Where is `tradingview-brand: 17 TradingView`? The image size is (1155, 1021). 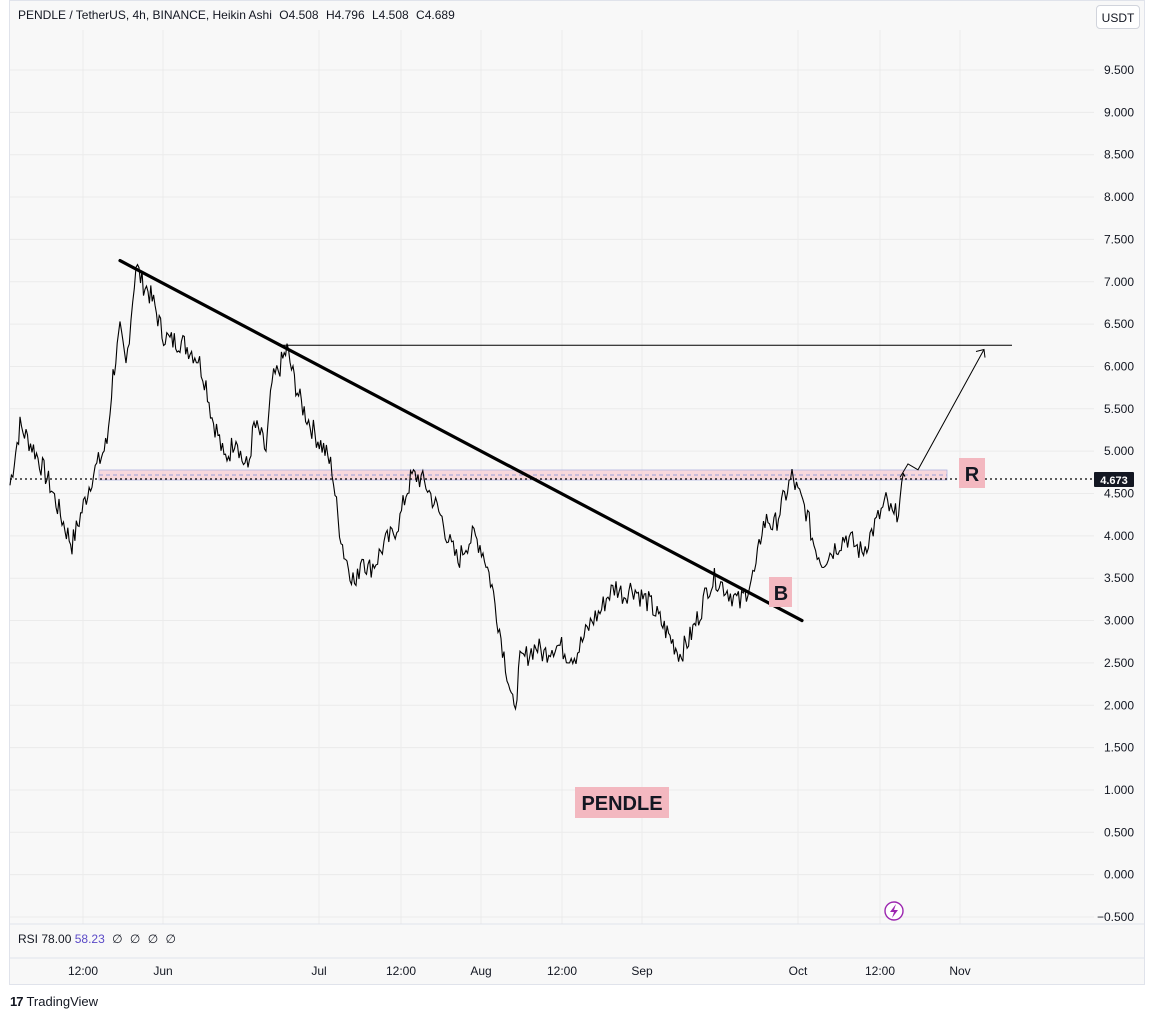
tradingview-brand: 17 TradingView is located at coordinates (54, 1001).